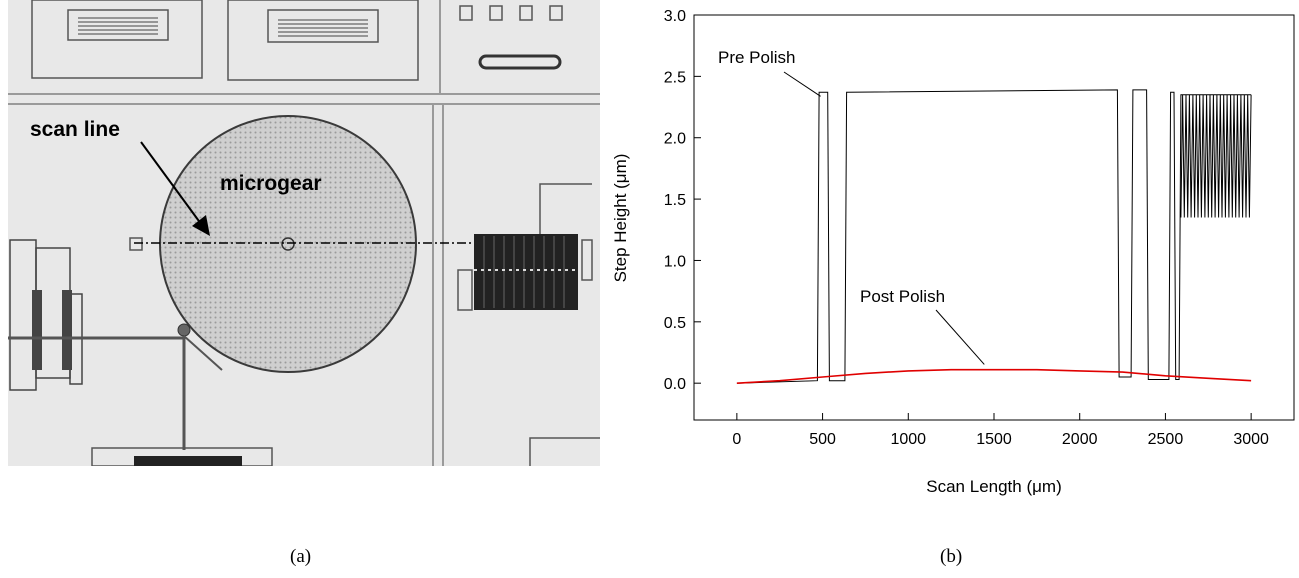 This screenshot has height=578, width=1299. Describe the element at coordinates (993, 486) in the screenshot. I see `x-axis-label: Scan Length (μm)` at that location.